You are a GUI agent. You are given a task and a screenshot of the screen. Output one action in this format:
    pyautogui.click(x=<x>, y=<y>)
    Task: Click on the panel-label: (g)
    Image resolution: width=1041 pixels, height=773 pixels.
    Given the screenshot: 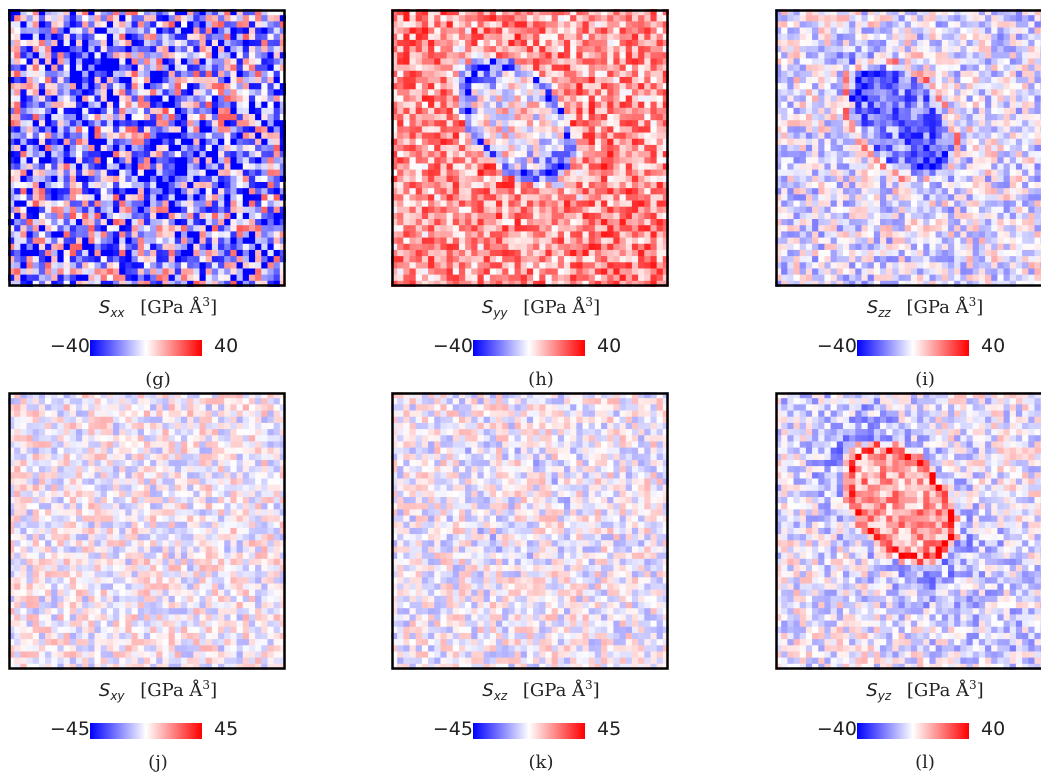 What is the action you would take?
    pyautogui.click(x=158, y=379)
    